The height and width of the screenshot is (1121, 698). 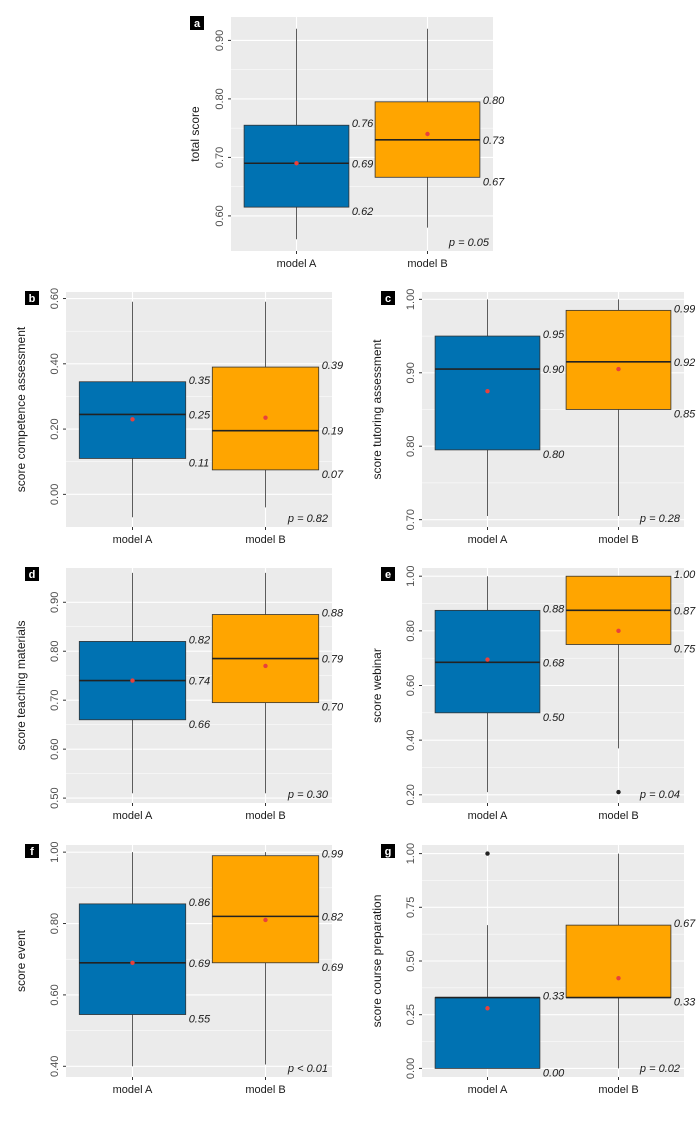 I want to click on q3-value-label: 0.35, so click(x=200, y=381).